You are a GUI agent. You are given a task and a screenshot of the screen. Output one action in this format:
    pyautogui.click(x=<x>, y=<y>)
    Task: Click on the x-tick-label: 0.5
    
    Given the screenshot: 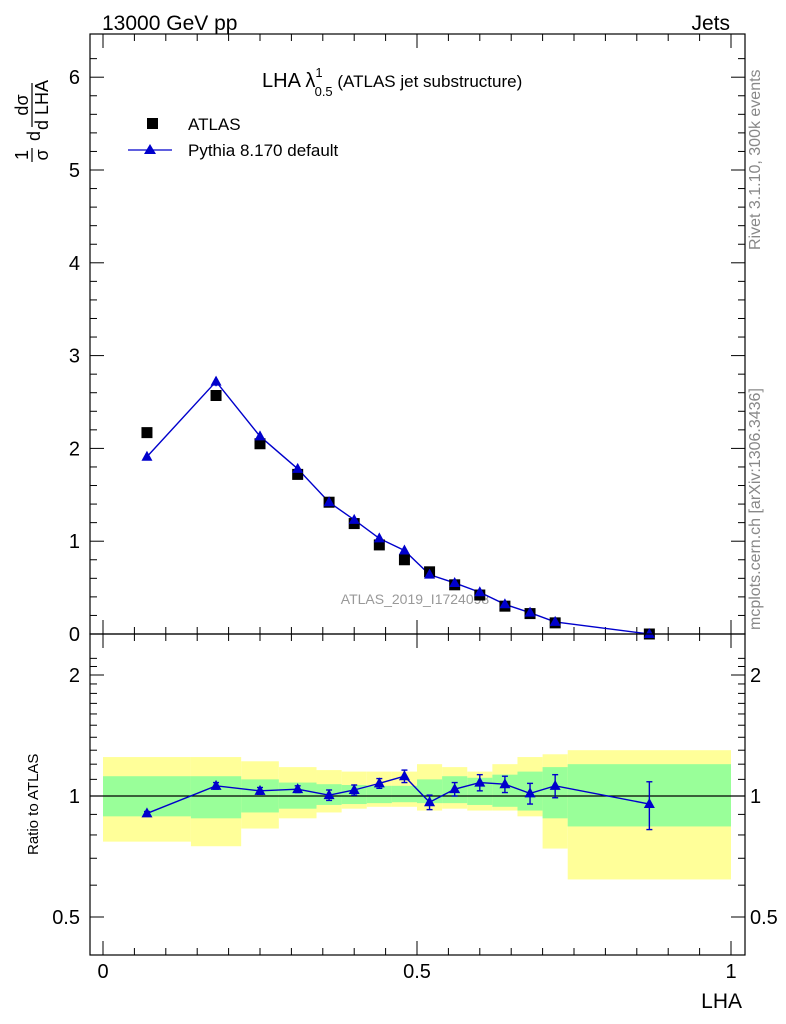 What is the action you would take?
    pyautogui.click(x=417, y=972)
    